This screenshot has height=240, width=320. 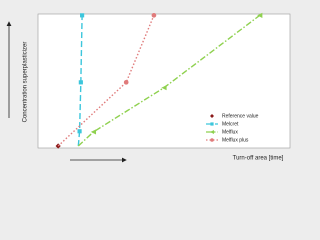 I want to click on x-axis-label: Turn-off area [time], so click(x=258, y=159).